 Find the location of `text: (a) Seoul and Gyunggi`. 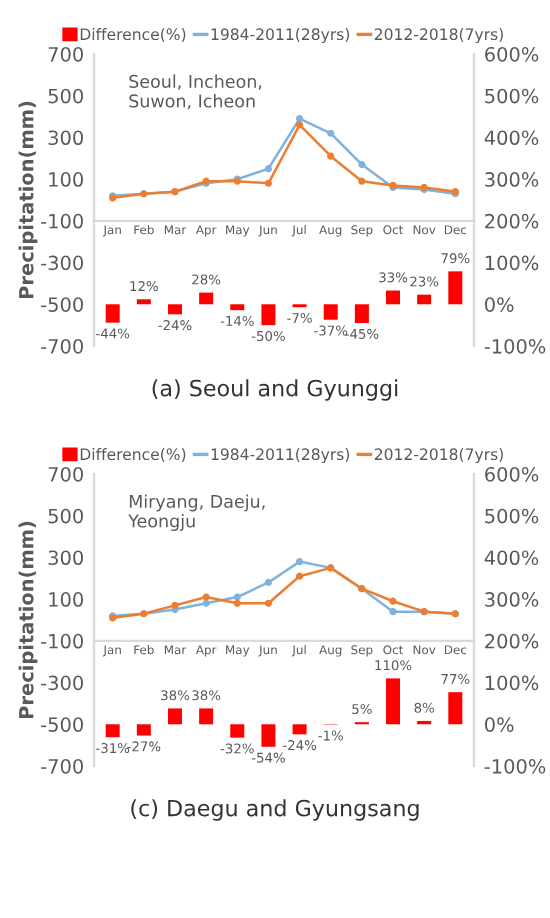

text: (a) Seoul and Gyunggi is located at coordinates (275, 390).